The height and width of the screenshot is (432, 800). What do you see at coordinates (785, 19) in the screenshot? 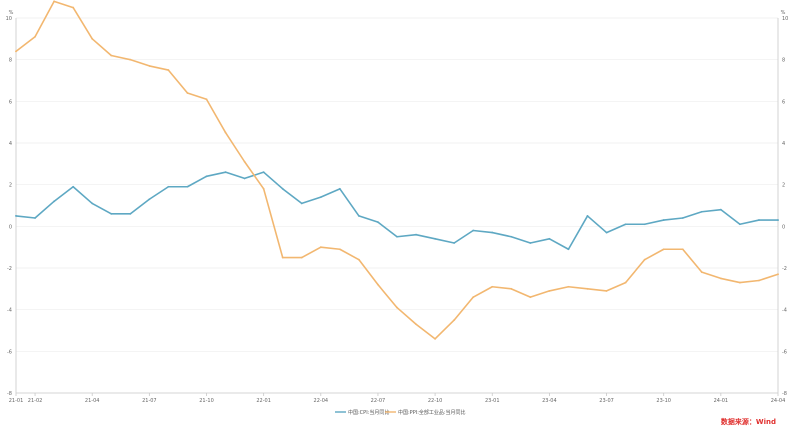
I see `y-tick-label-right: 10` at bounding box center [785, 19].